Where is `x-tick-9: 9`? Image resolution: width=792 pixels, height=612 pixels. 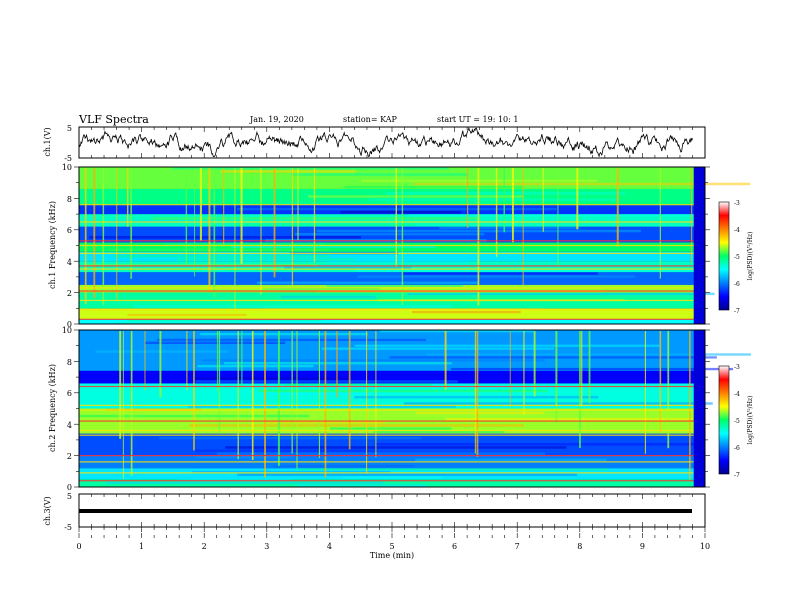 x-tick-9: 9 is located at coordinates (642, 546).